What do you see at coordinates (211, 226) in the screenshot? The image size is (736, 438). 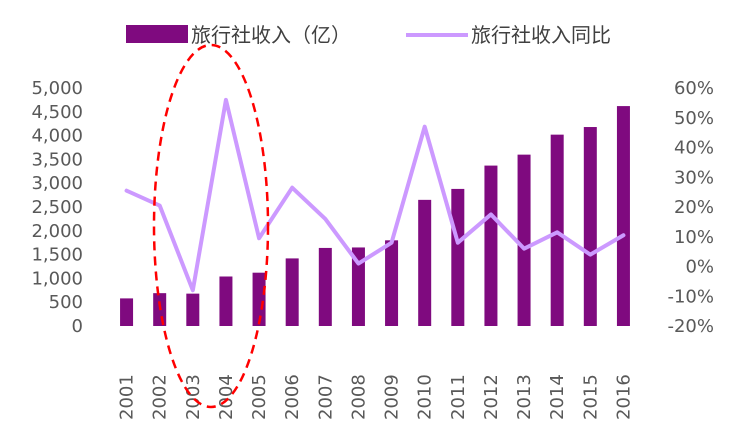 I see `highlight-ellipse` at bounding box center [211, 226].